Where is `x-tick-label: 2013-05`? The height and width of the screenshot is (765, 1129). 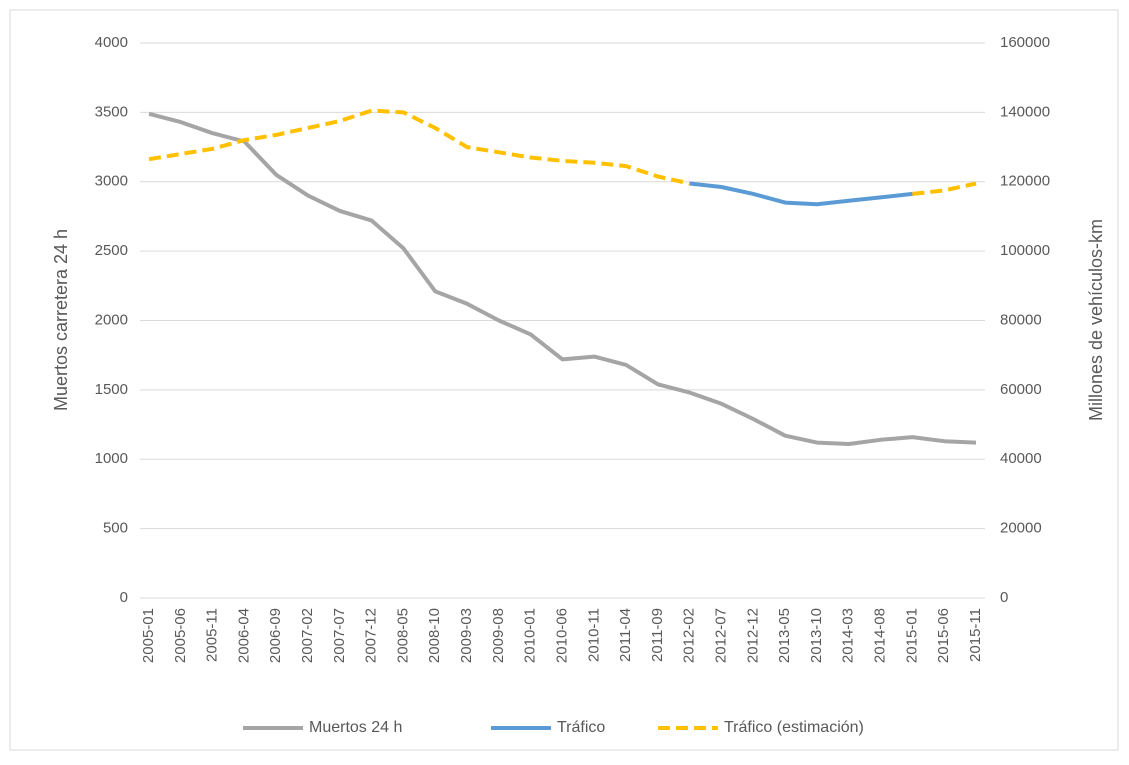
x-tick-label: 2013-05 is located at coordinates (784, 635).